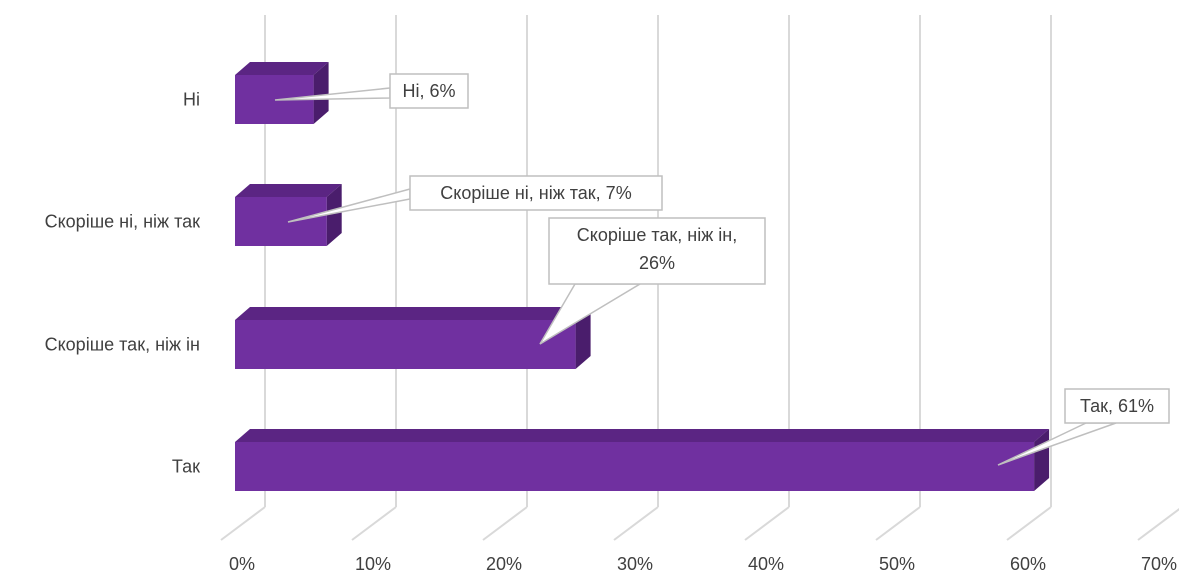 Image resolution: width=1179 pixels, height=578 pixels. What do you see at coordinates (703, 564) in the screenshot?
I see `x-axis-tick-labels: 0% 10% 20% 30% 40% 50% 60% 70%` at bounding box center [703, 564].